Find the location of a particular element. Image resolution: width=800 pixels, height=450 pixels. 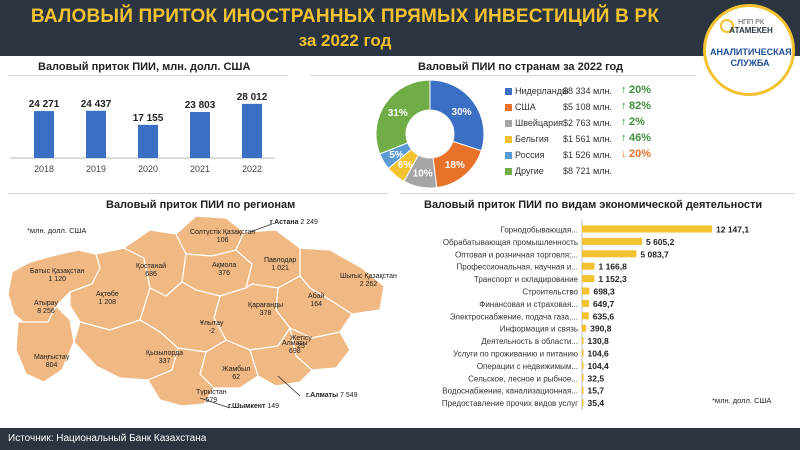

map-city-label: г.Шымкент 149 is located at coordinates (253, 407).